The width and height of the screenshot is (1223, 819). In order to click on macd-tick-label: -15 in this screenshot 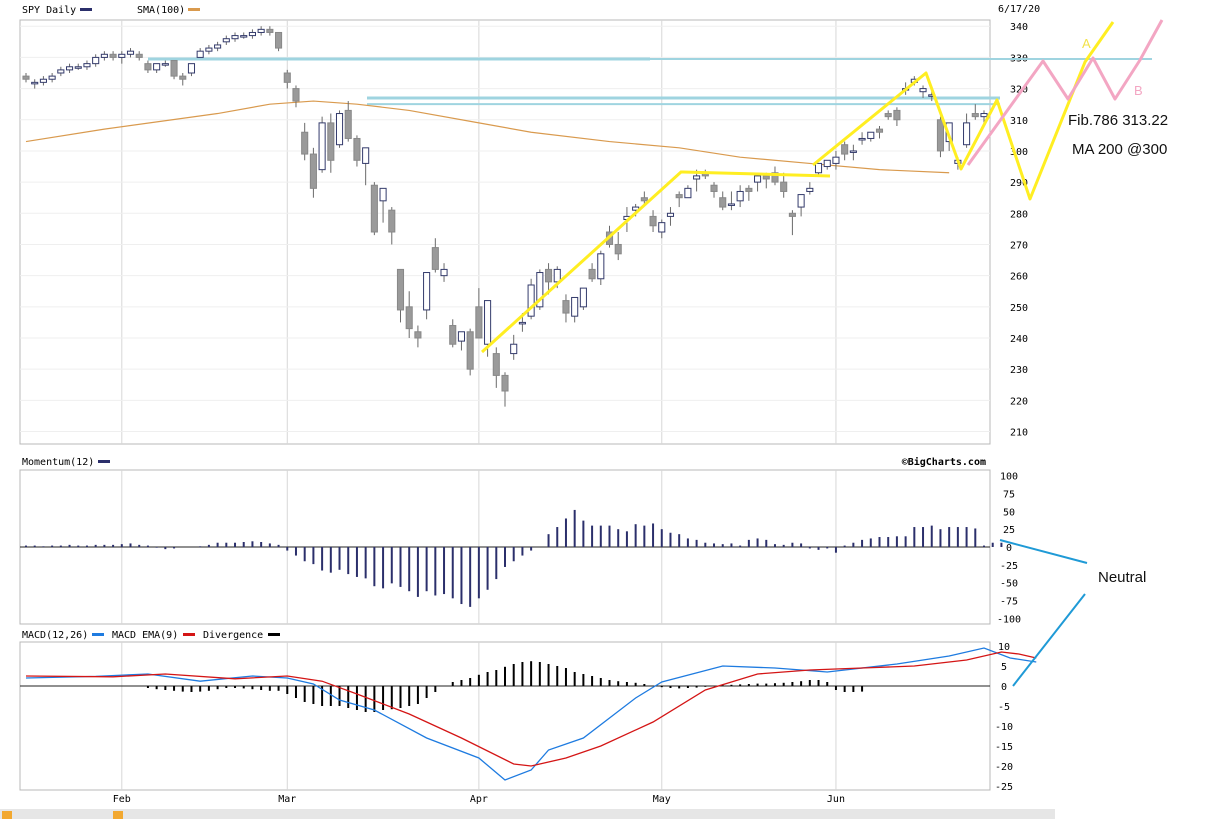, I will do `click(1004, 747)`.